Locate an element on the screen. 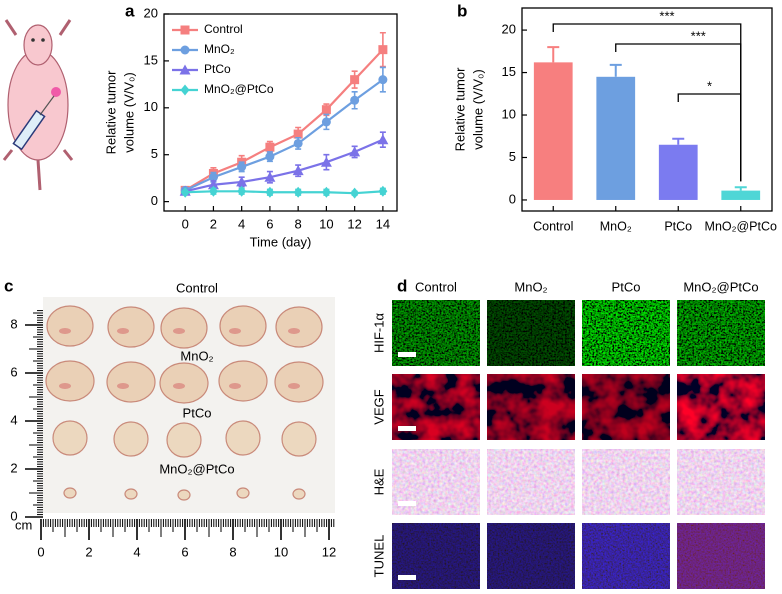  row-label: H&E is located at coordinates (378, 481).